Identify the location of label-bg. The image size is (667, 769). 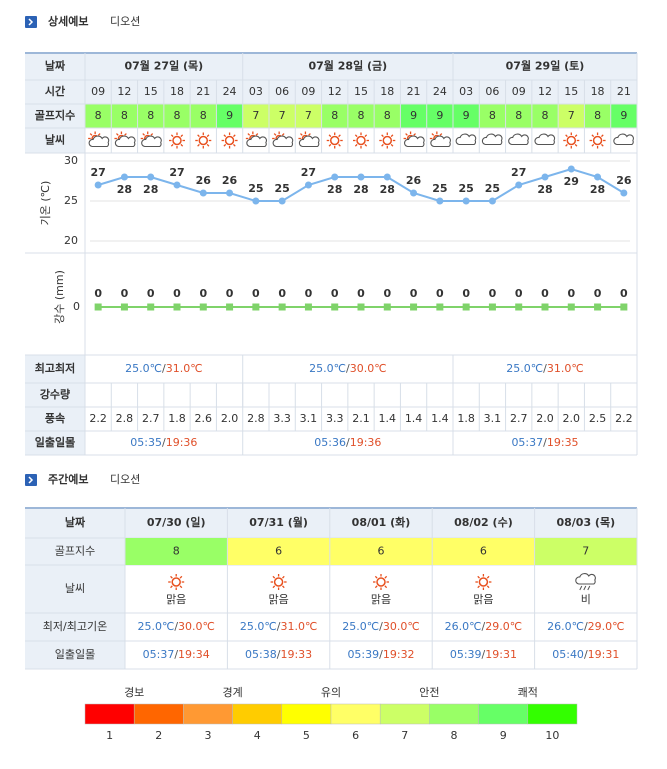
(55, 395).